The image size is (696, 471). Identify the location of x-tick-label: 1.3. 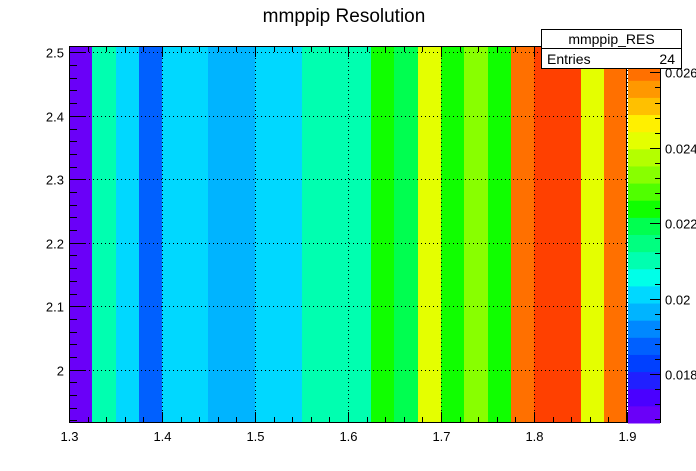
(69, 436).